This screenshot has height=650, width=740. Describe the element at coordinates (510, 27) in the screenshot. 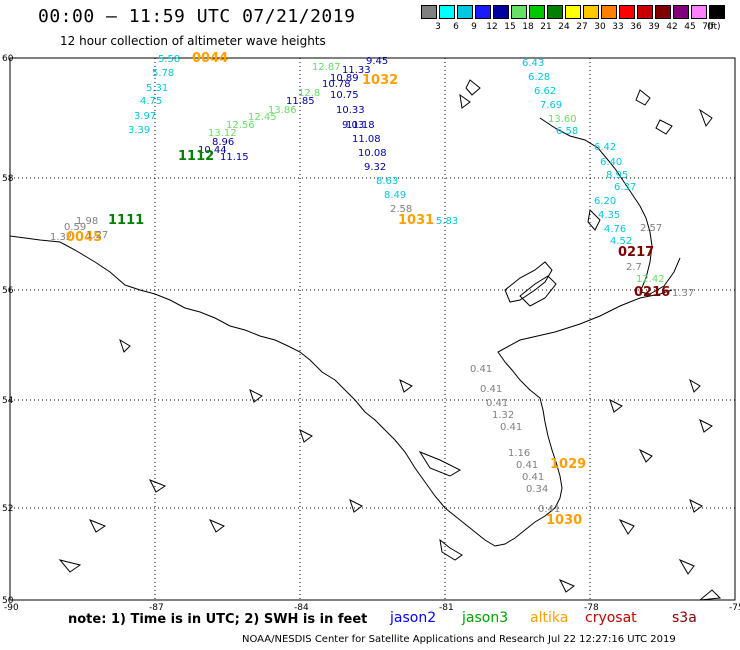

I see `scale-label: 15` at that location.